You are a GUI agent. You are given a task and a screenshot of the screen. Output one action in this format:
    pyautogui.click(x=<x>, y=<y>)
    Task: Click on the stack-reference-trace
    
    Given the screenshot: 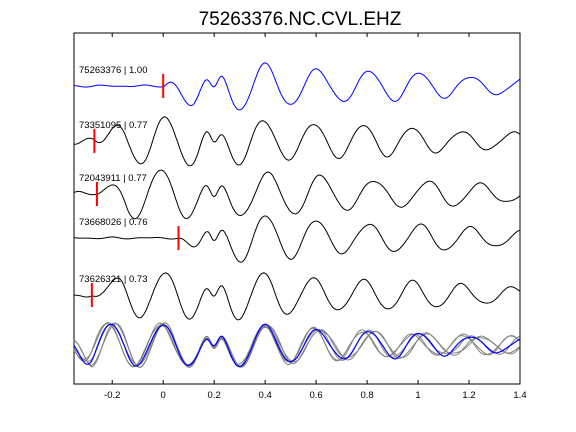 What is the action you would take?
    pyautogui.click(x=296, y=345)
    